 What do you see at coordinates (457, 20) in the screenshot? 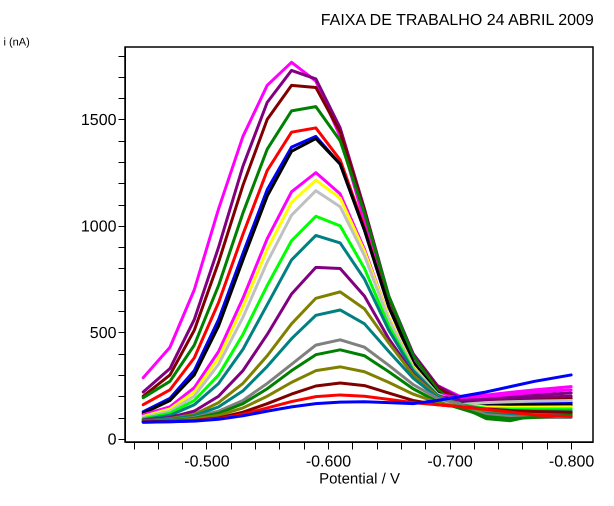
I see `chart-title: FAIXA DE TRABALHO 24 ABRIL 2009` at bounding box center [457, 20].